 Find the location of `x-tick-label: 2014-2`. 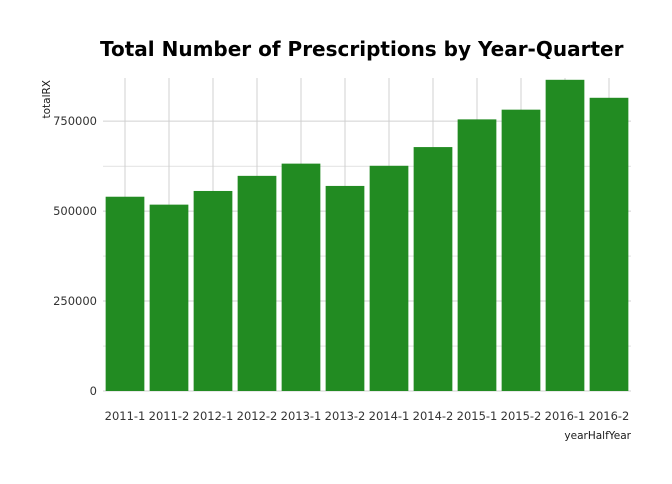

x-tick-label: 2014-2 is located at coordinates (433, 416).